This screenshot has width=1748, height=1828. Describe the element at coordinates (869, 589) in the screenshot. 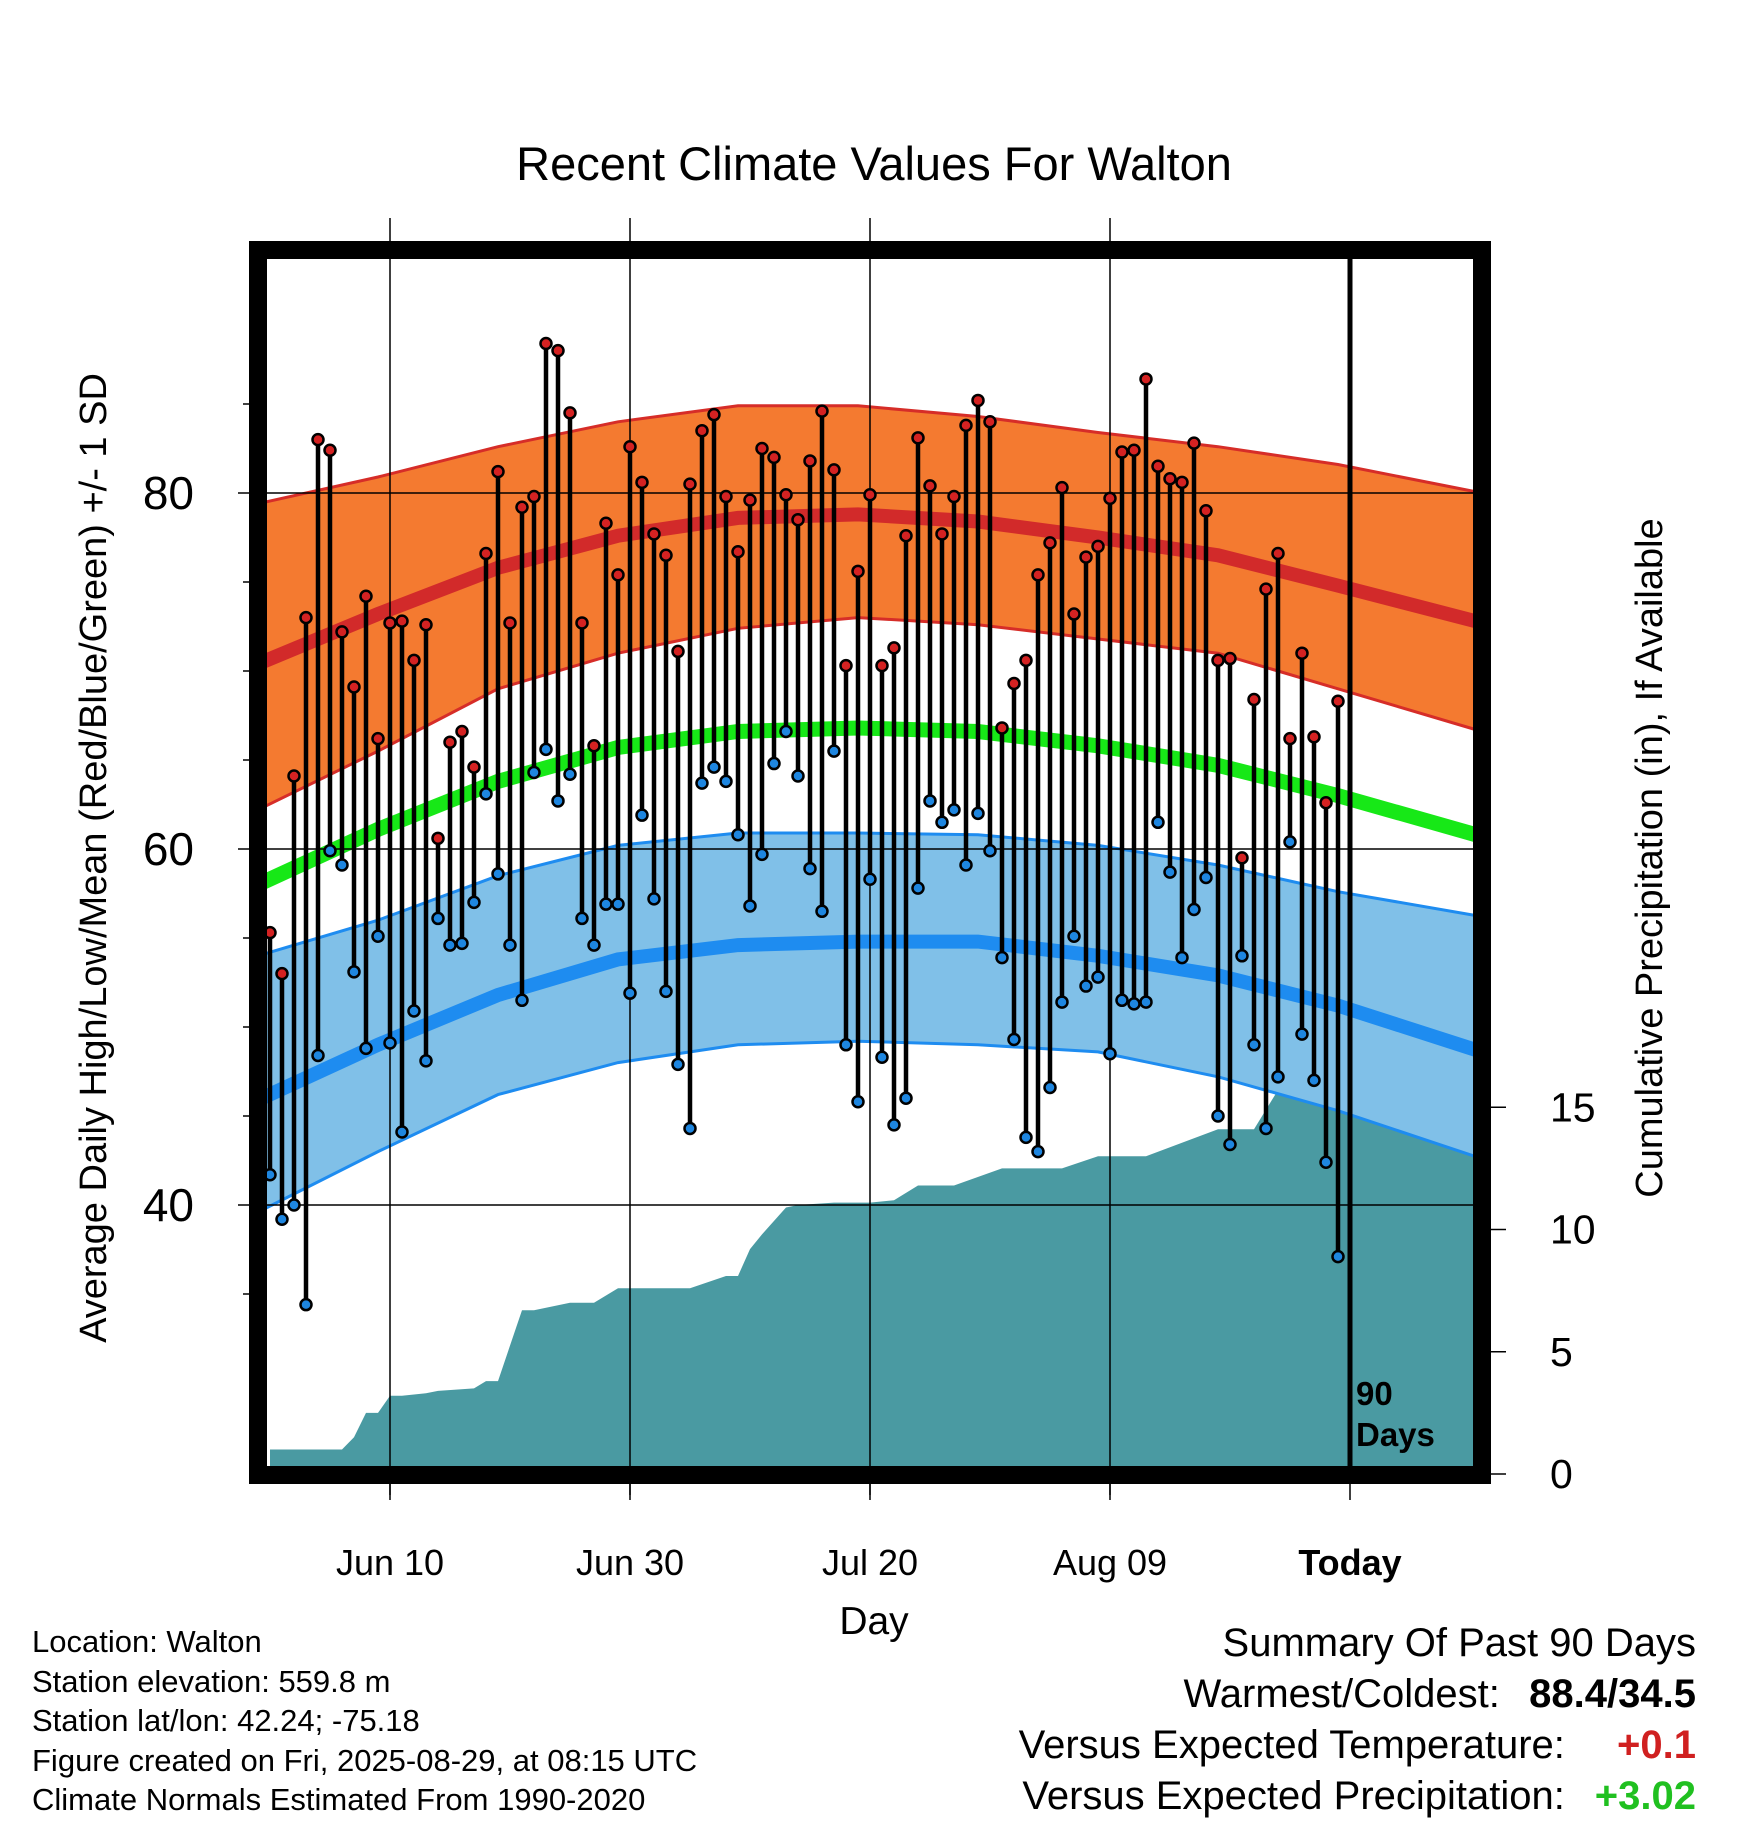

I see `normal-high-line` at that location.